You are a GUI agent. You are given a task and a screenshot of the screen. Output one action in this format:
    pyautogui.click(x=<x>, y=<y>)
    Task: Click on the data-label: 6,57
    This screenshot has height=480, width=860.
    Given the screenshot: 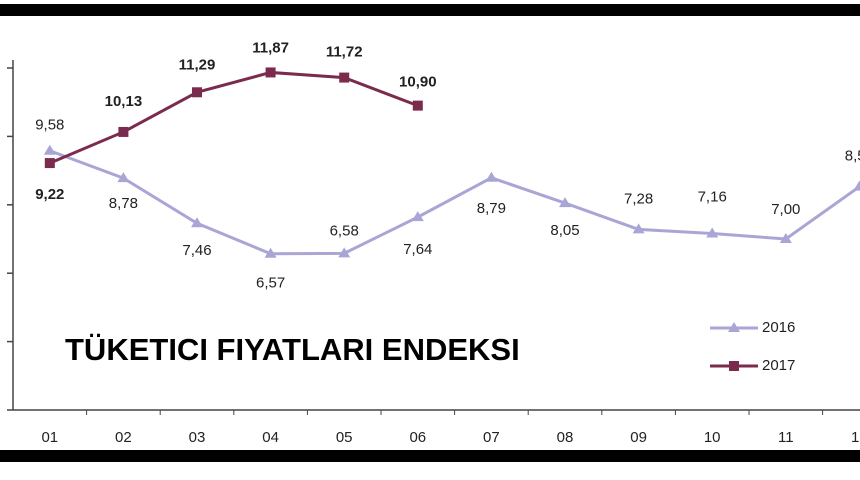 What is the action you would take?
    pyautogui.click(x=270, y=283)
    